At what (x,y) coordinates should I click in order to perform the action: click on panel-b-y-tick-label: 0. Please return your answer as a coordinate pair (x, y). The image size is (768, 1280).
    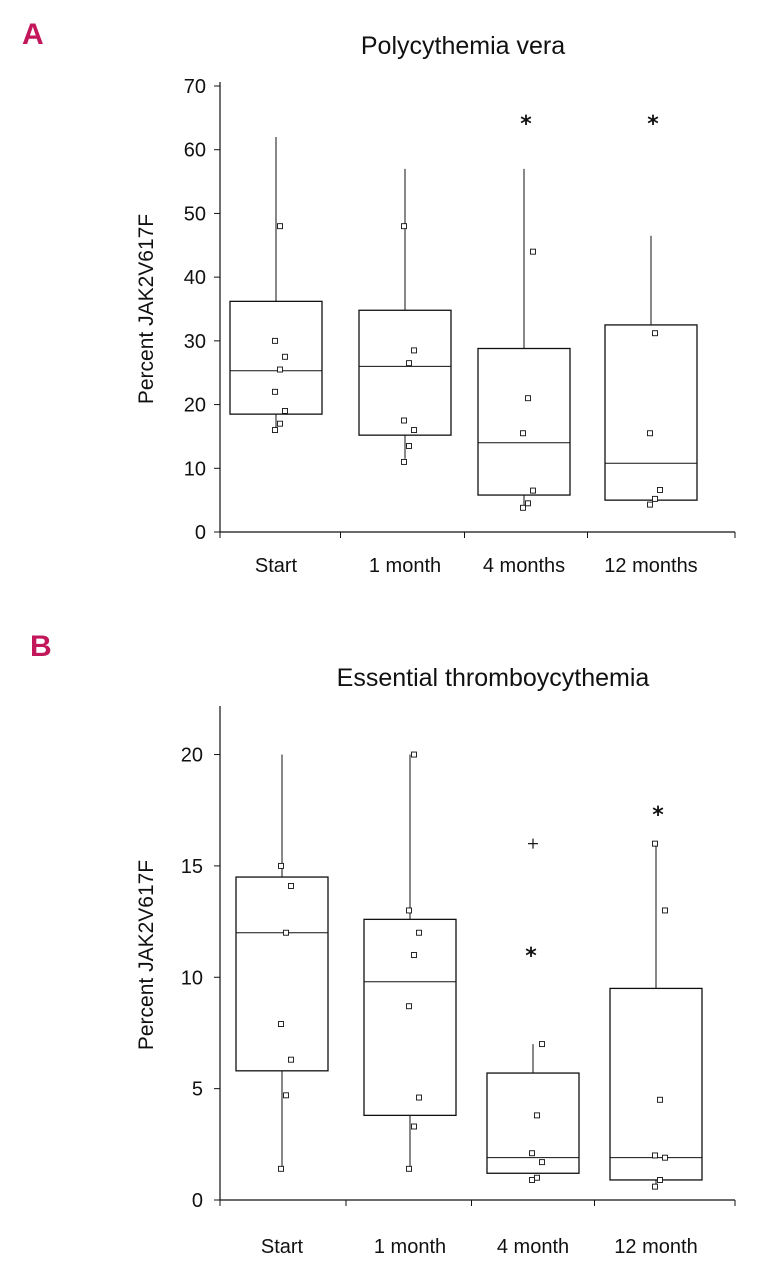
    Looking at the image, I should click on (197, 1201).